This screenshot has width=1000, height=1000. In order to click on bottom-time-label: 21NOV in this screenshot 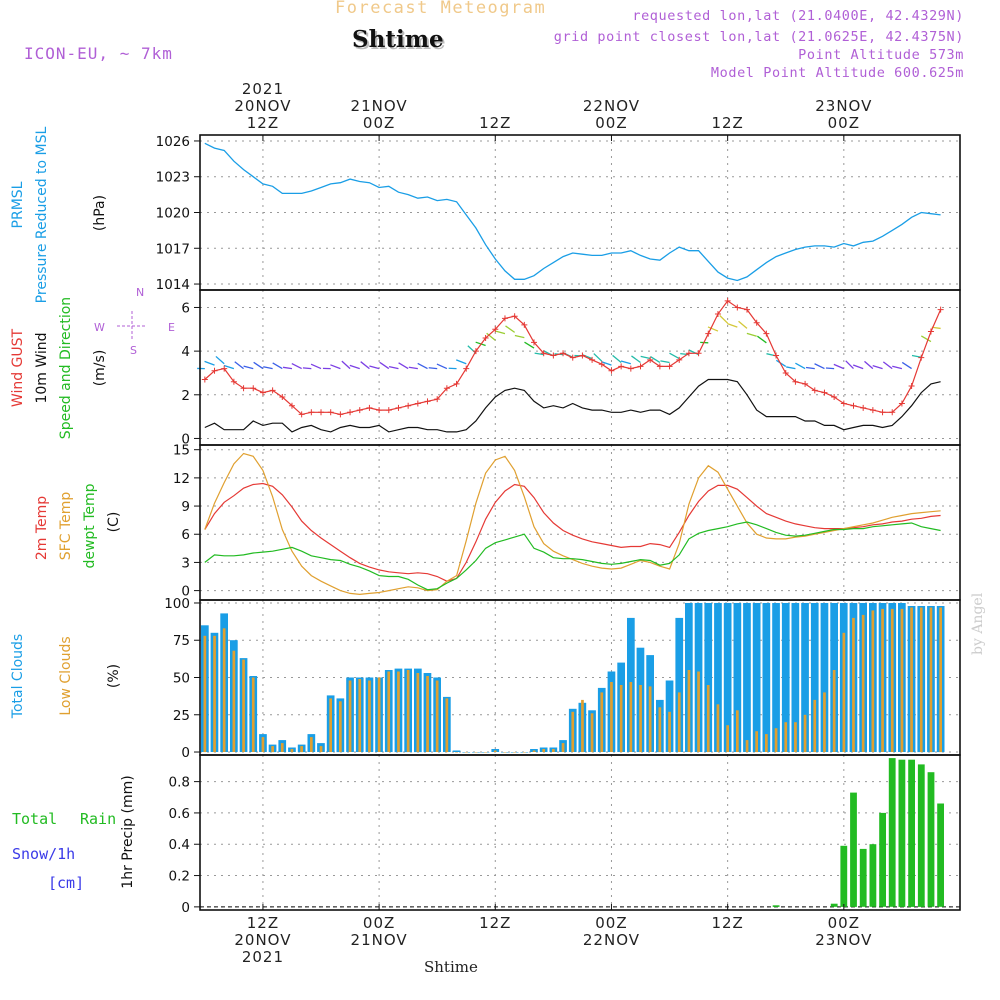, I will do `click(379, 940)`.